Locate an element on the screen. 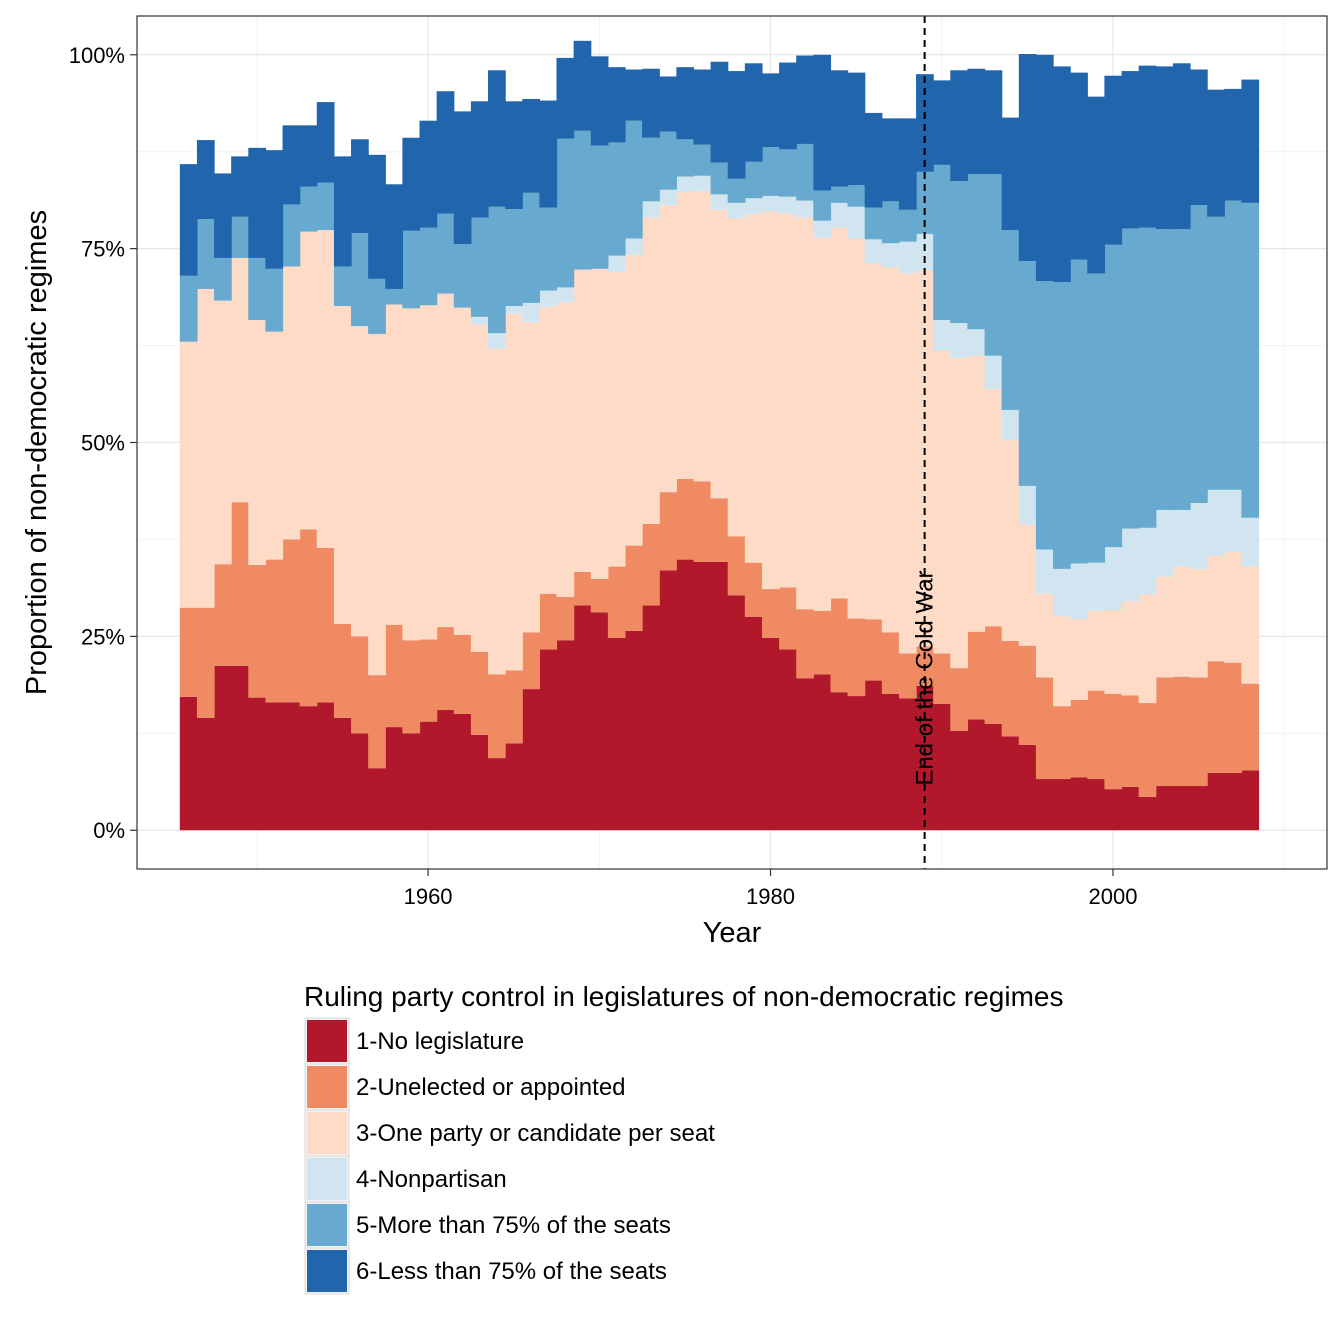  y-axis-title: Proportion of non-democratic regimes is located at coordinates (37, 452).